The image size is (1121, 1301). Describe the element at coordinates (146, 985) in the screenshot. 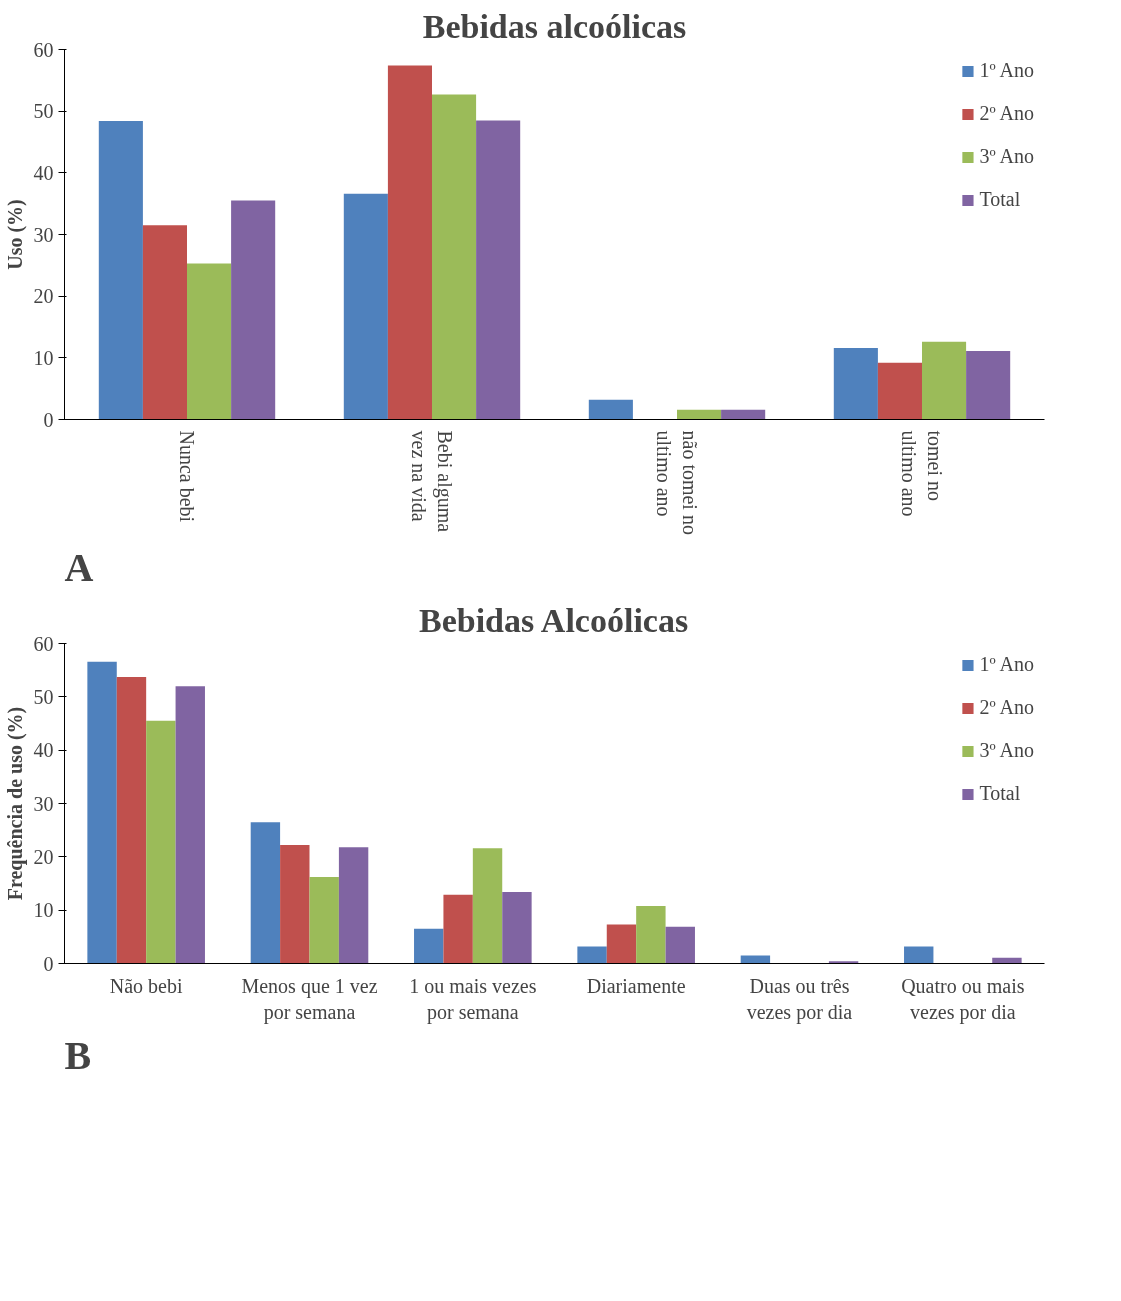

I see `x-tick-label: Não bebi` at that location.